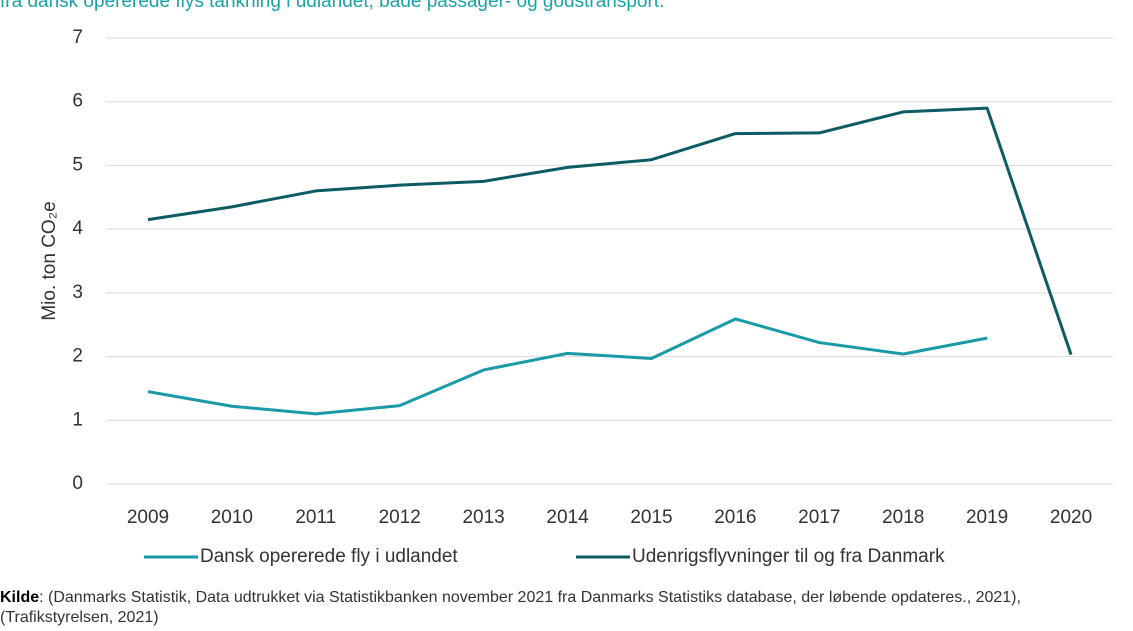  Describe the element at coordinates (567, 517) in the screenshot. I see `x-tick-label: 2014` at that location.